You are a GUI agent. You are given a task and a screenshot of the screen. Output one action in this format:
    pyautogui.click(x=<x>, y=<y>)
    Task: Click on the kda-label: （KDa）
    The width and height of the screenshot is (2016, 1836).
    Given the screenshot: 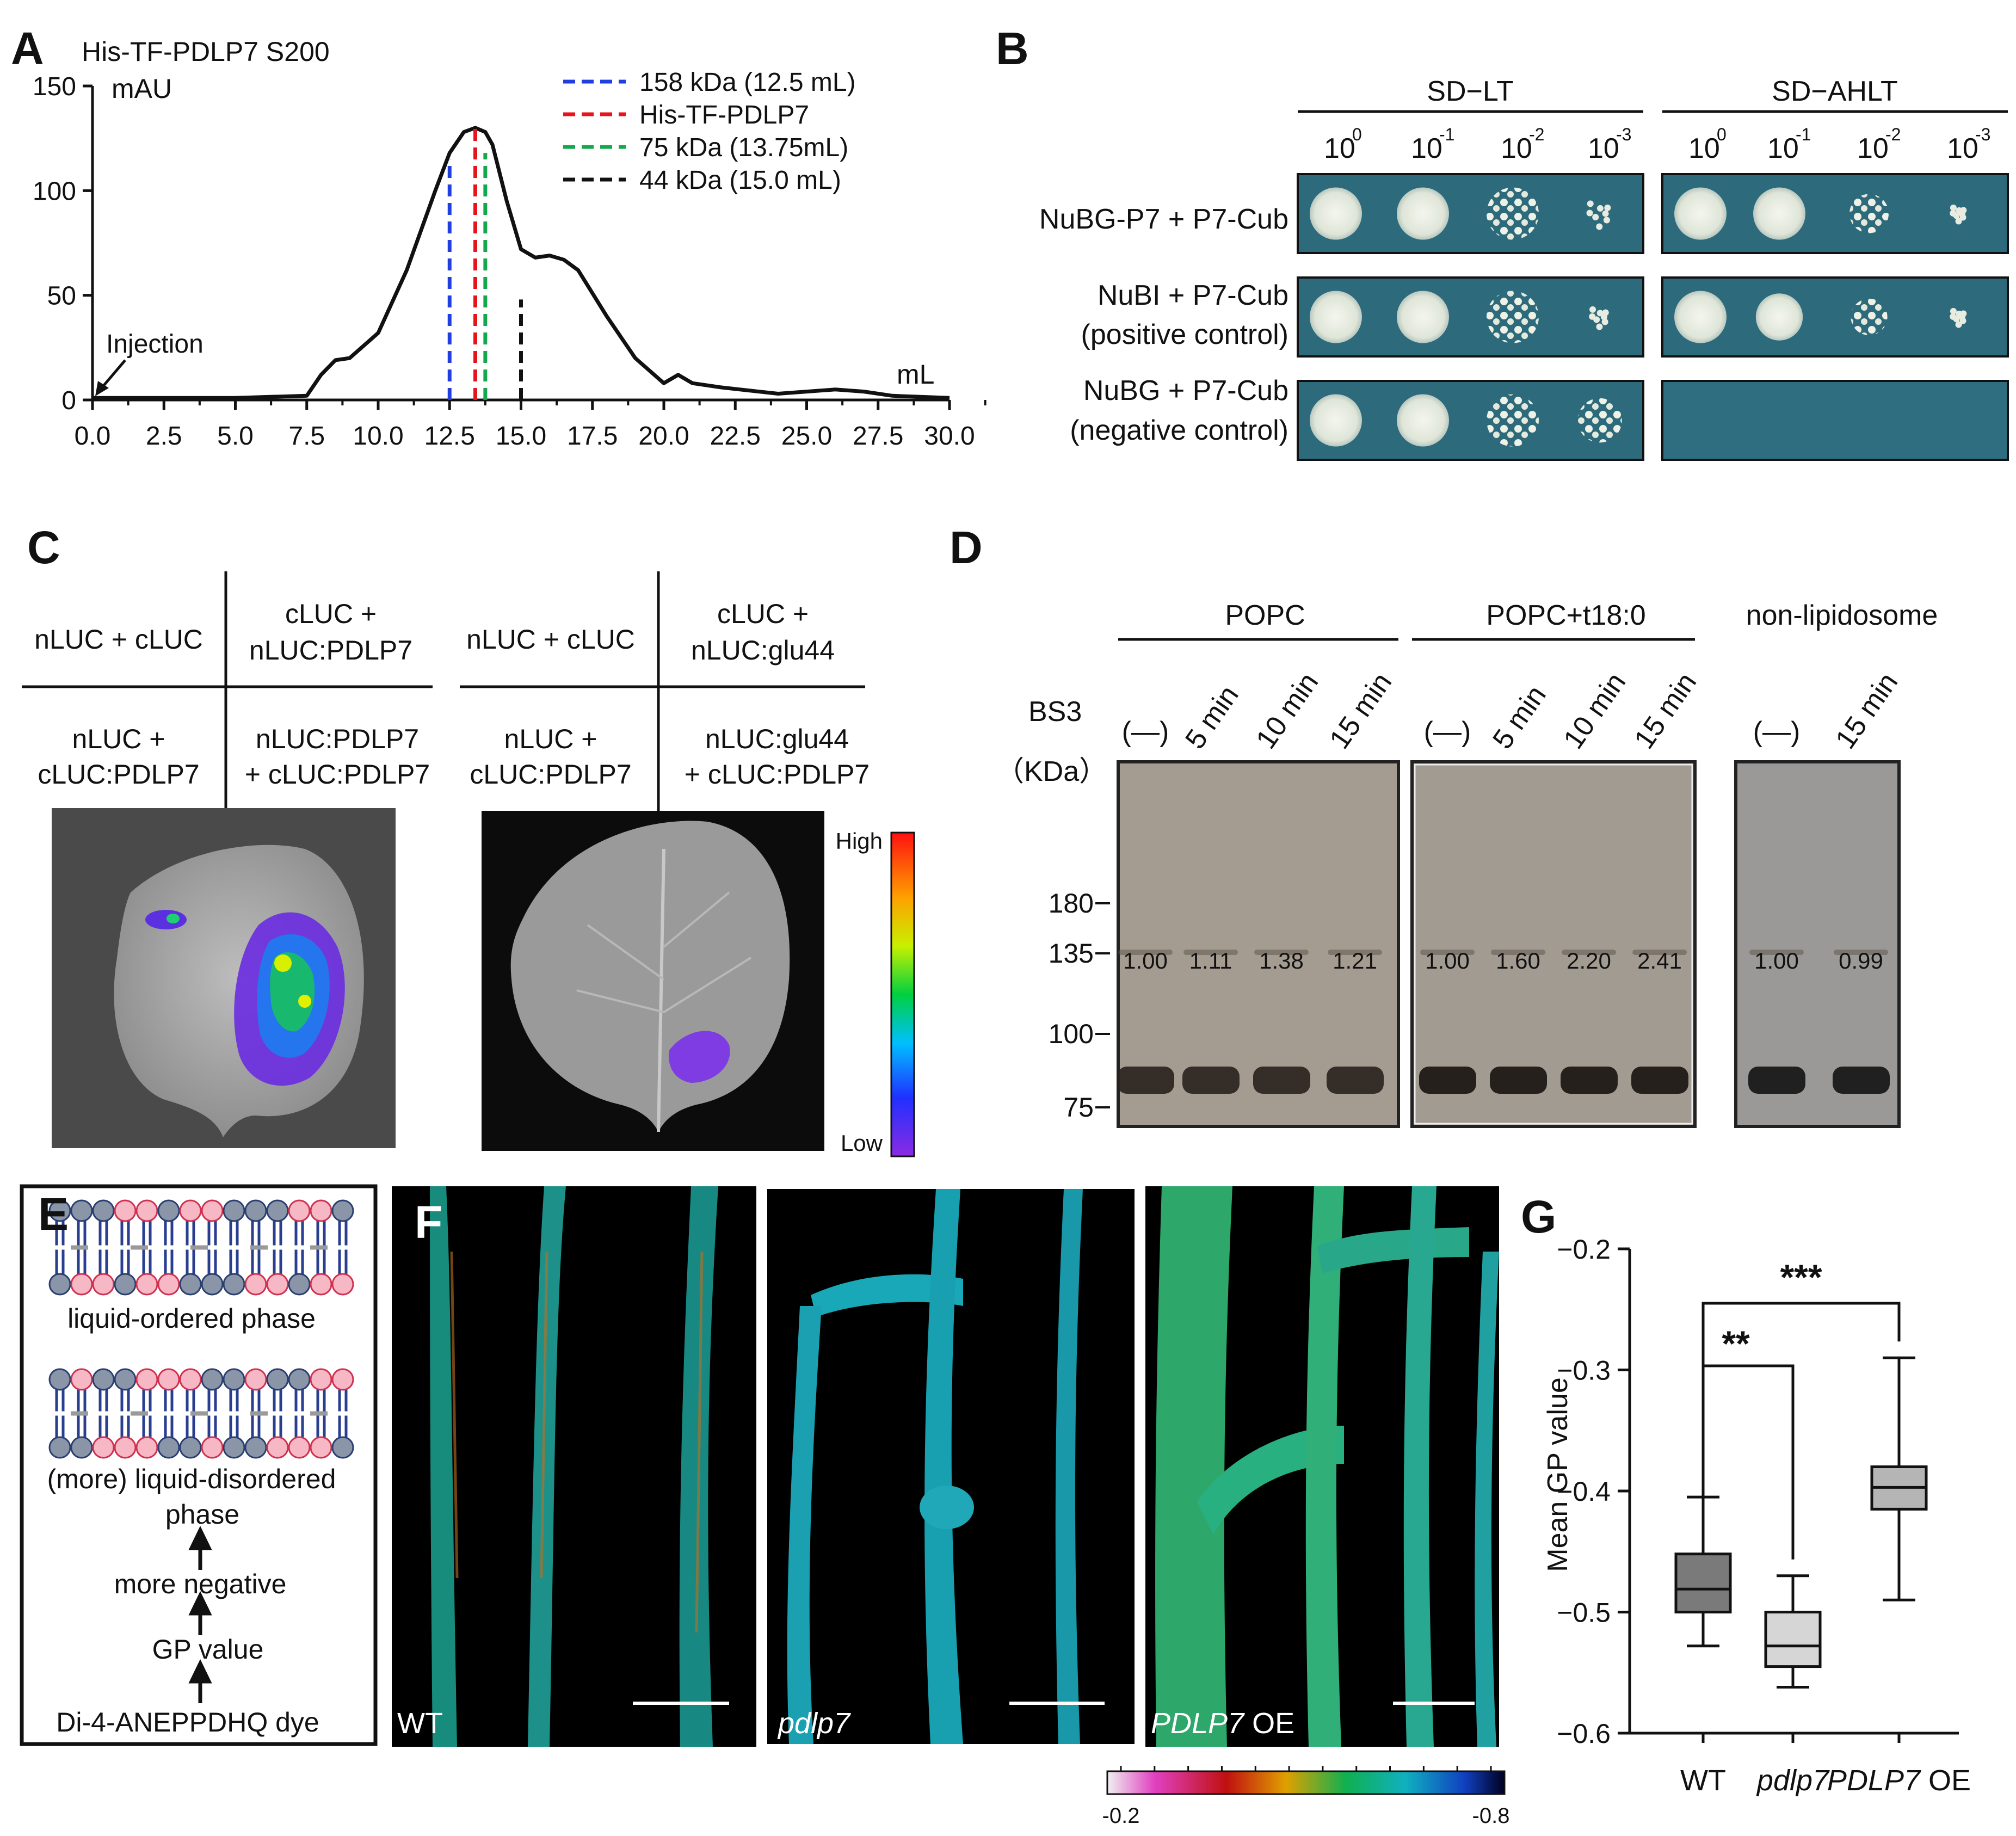 What is the action you would take?
    pyautogui.click(x=1051, y=771)
    